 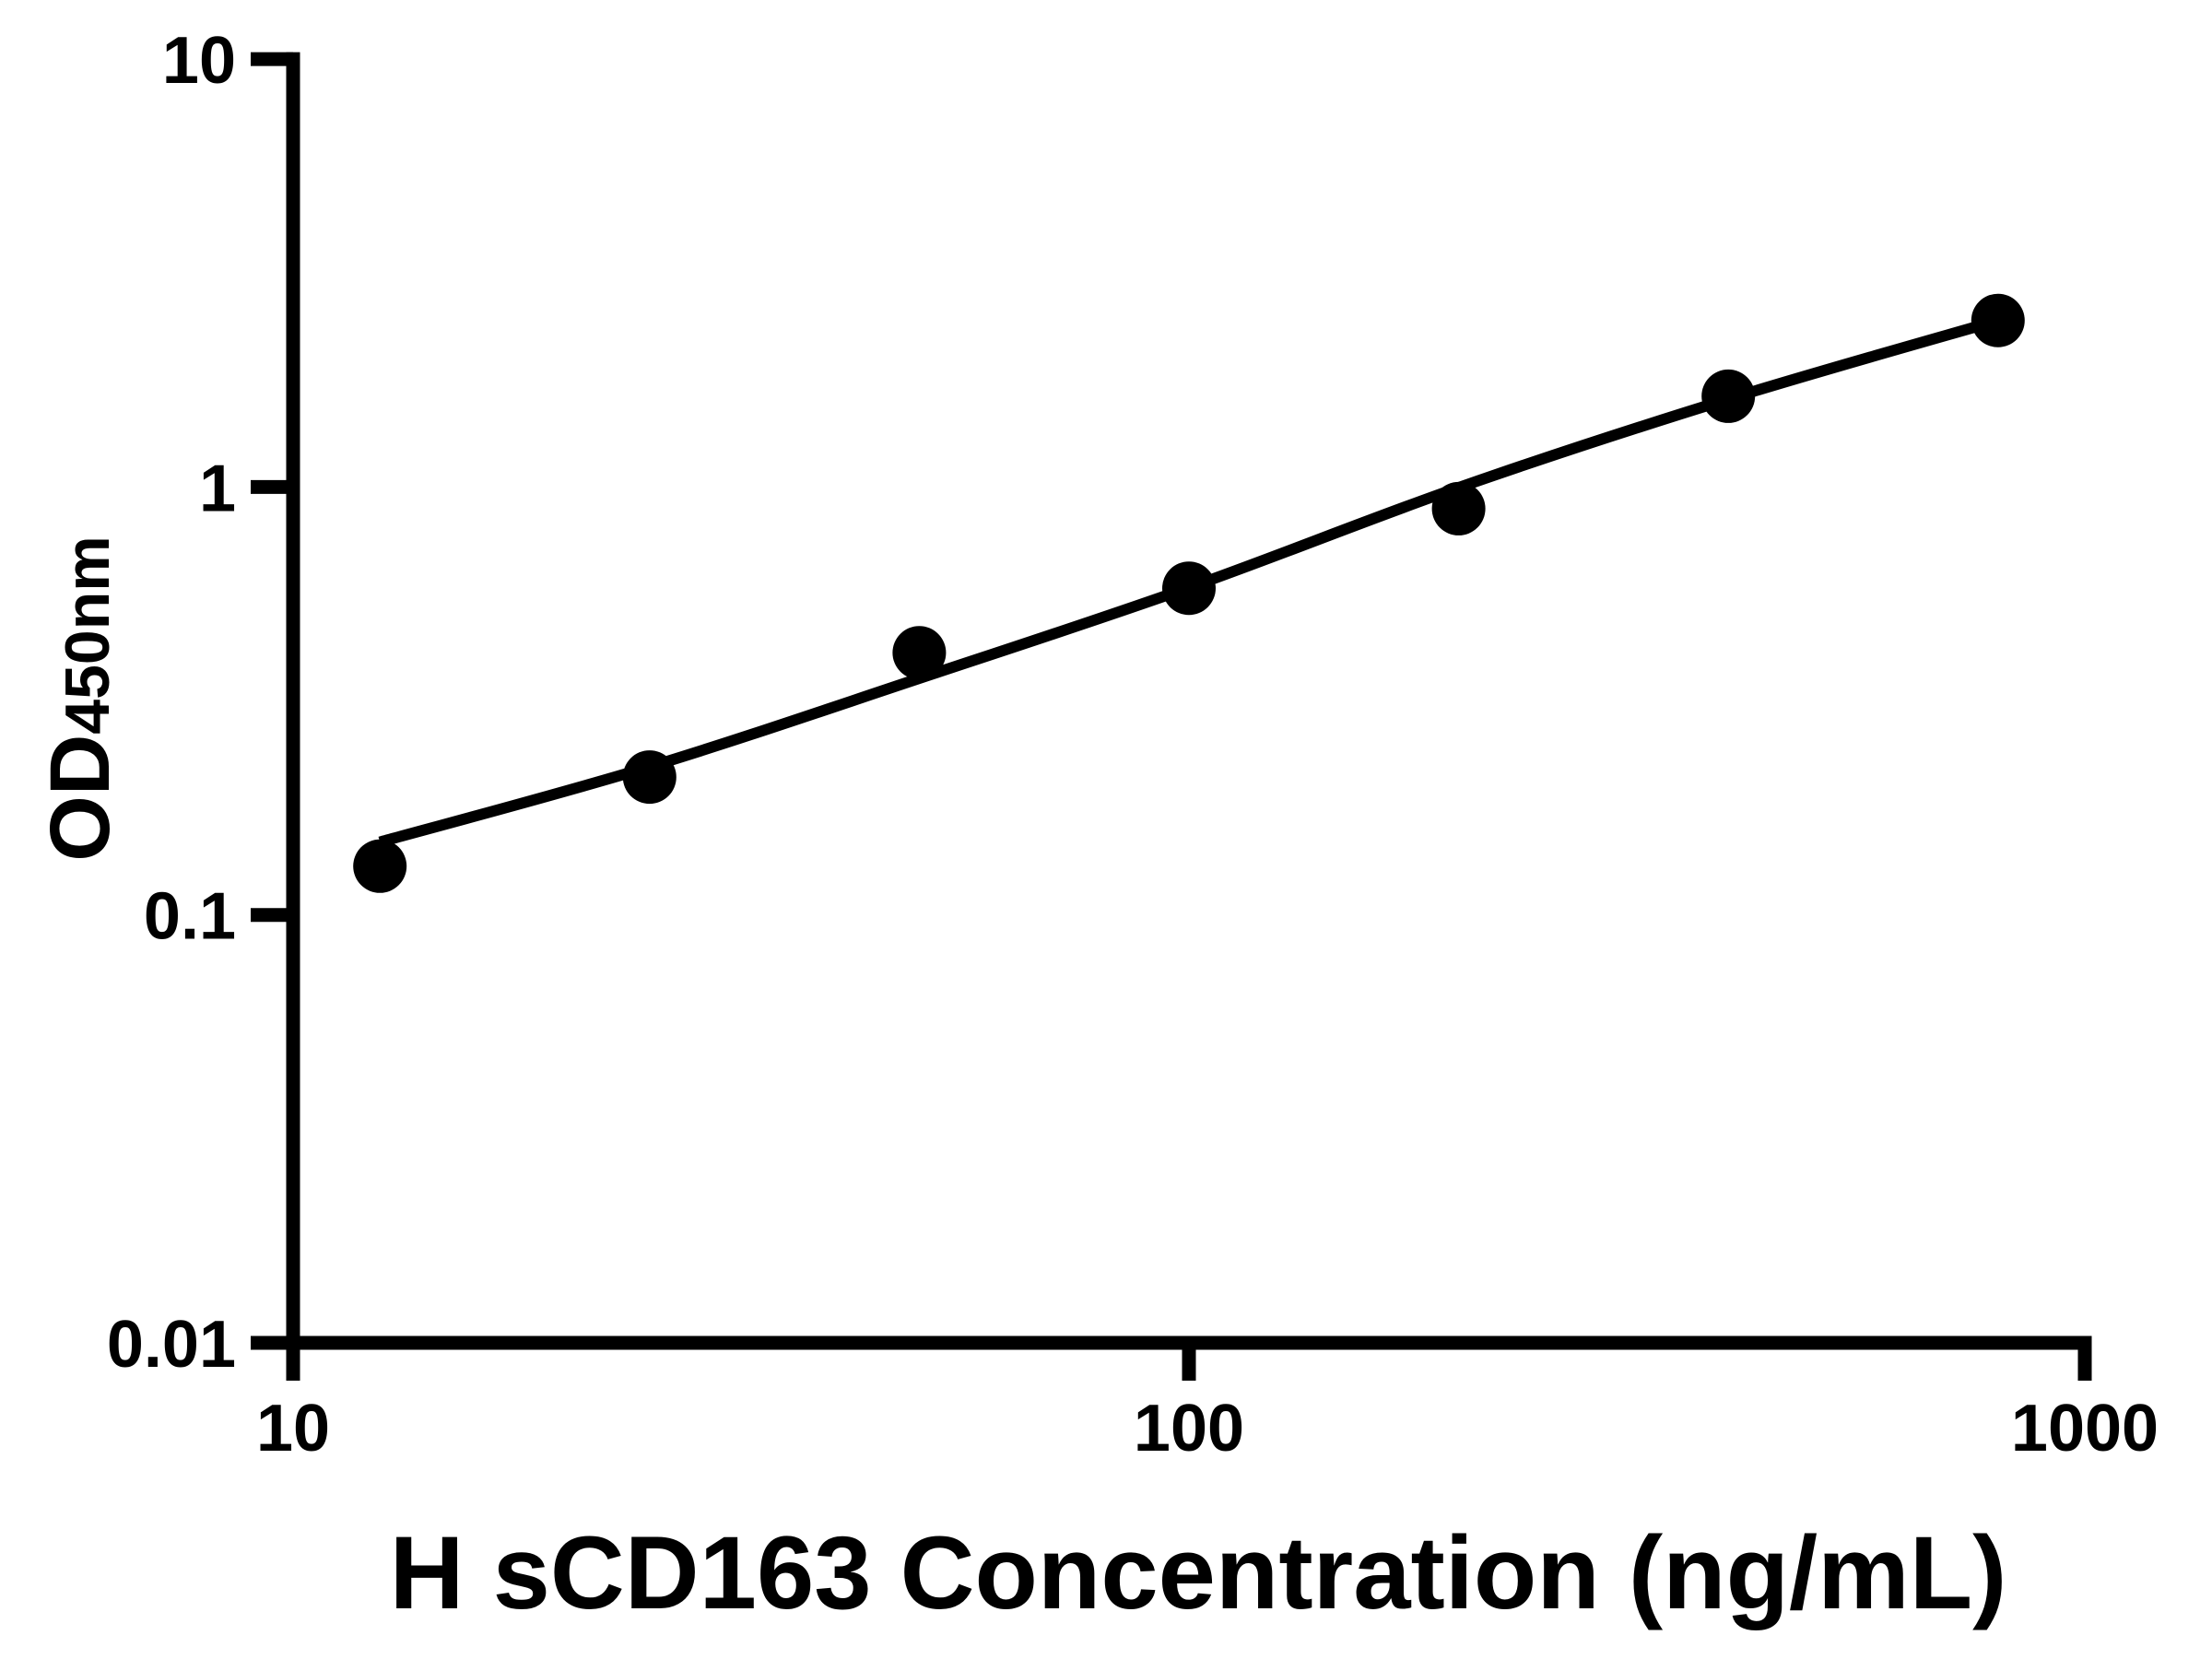 What do you see at coordinates (2085, 1428) in the screenshot?
I see `x-tick-label: 1000` at bounding box center [2085, 1428].